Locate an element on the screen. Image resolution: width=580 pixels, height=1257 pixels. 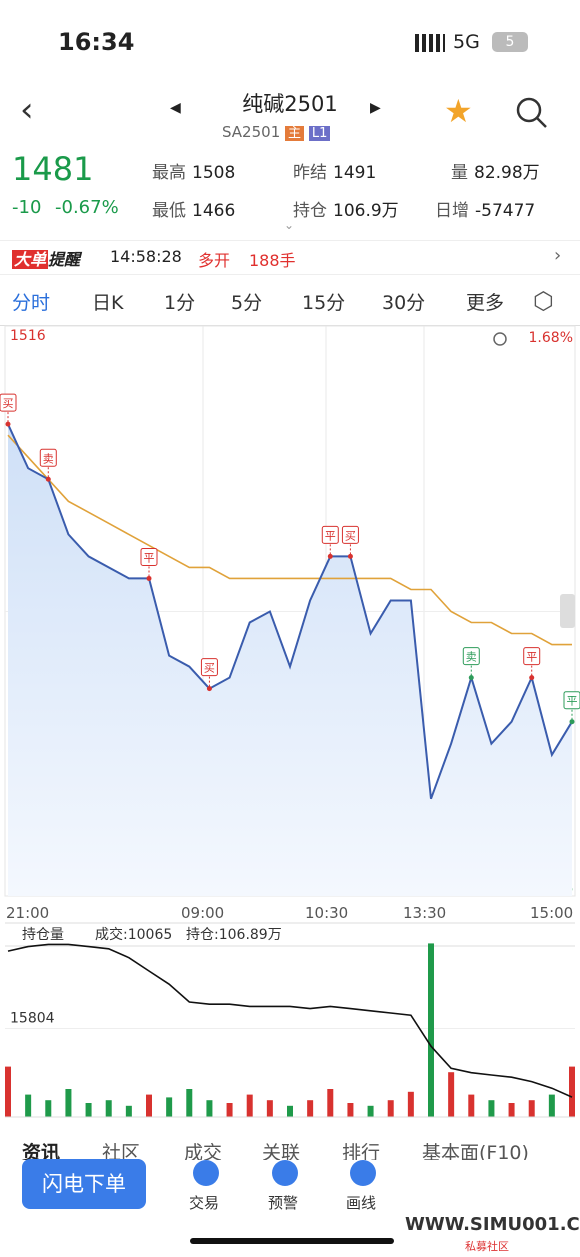
time-label: 10:30 is located at coordinates (326, 913).